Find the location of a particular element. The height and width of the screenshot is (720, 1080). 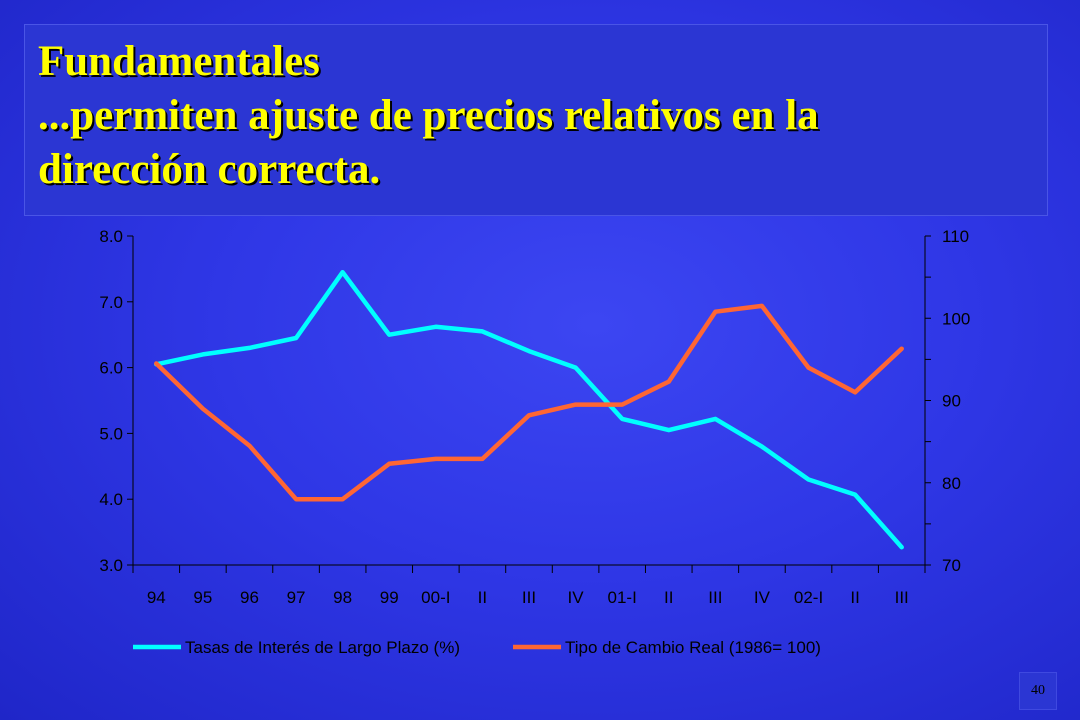

left-tick-label: 8.0 is located at coordinates (111, 236).